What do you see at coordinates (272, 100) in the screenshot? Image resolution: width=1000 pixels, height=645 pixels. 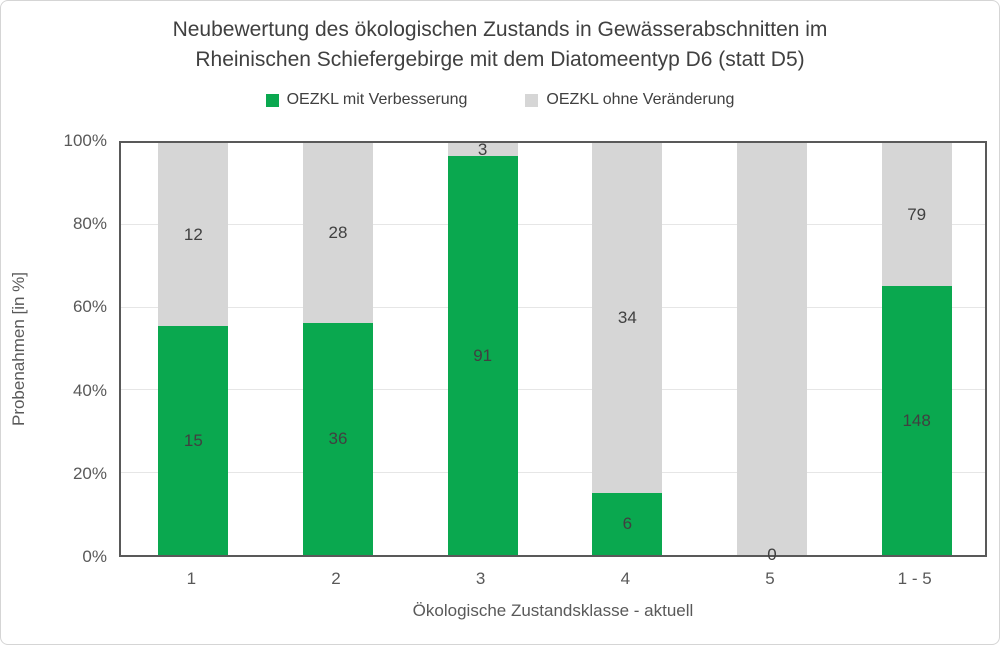 I see `legend-swatch-green-icon` at bounding box center [272, 100].